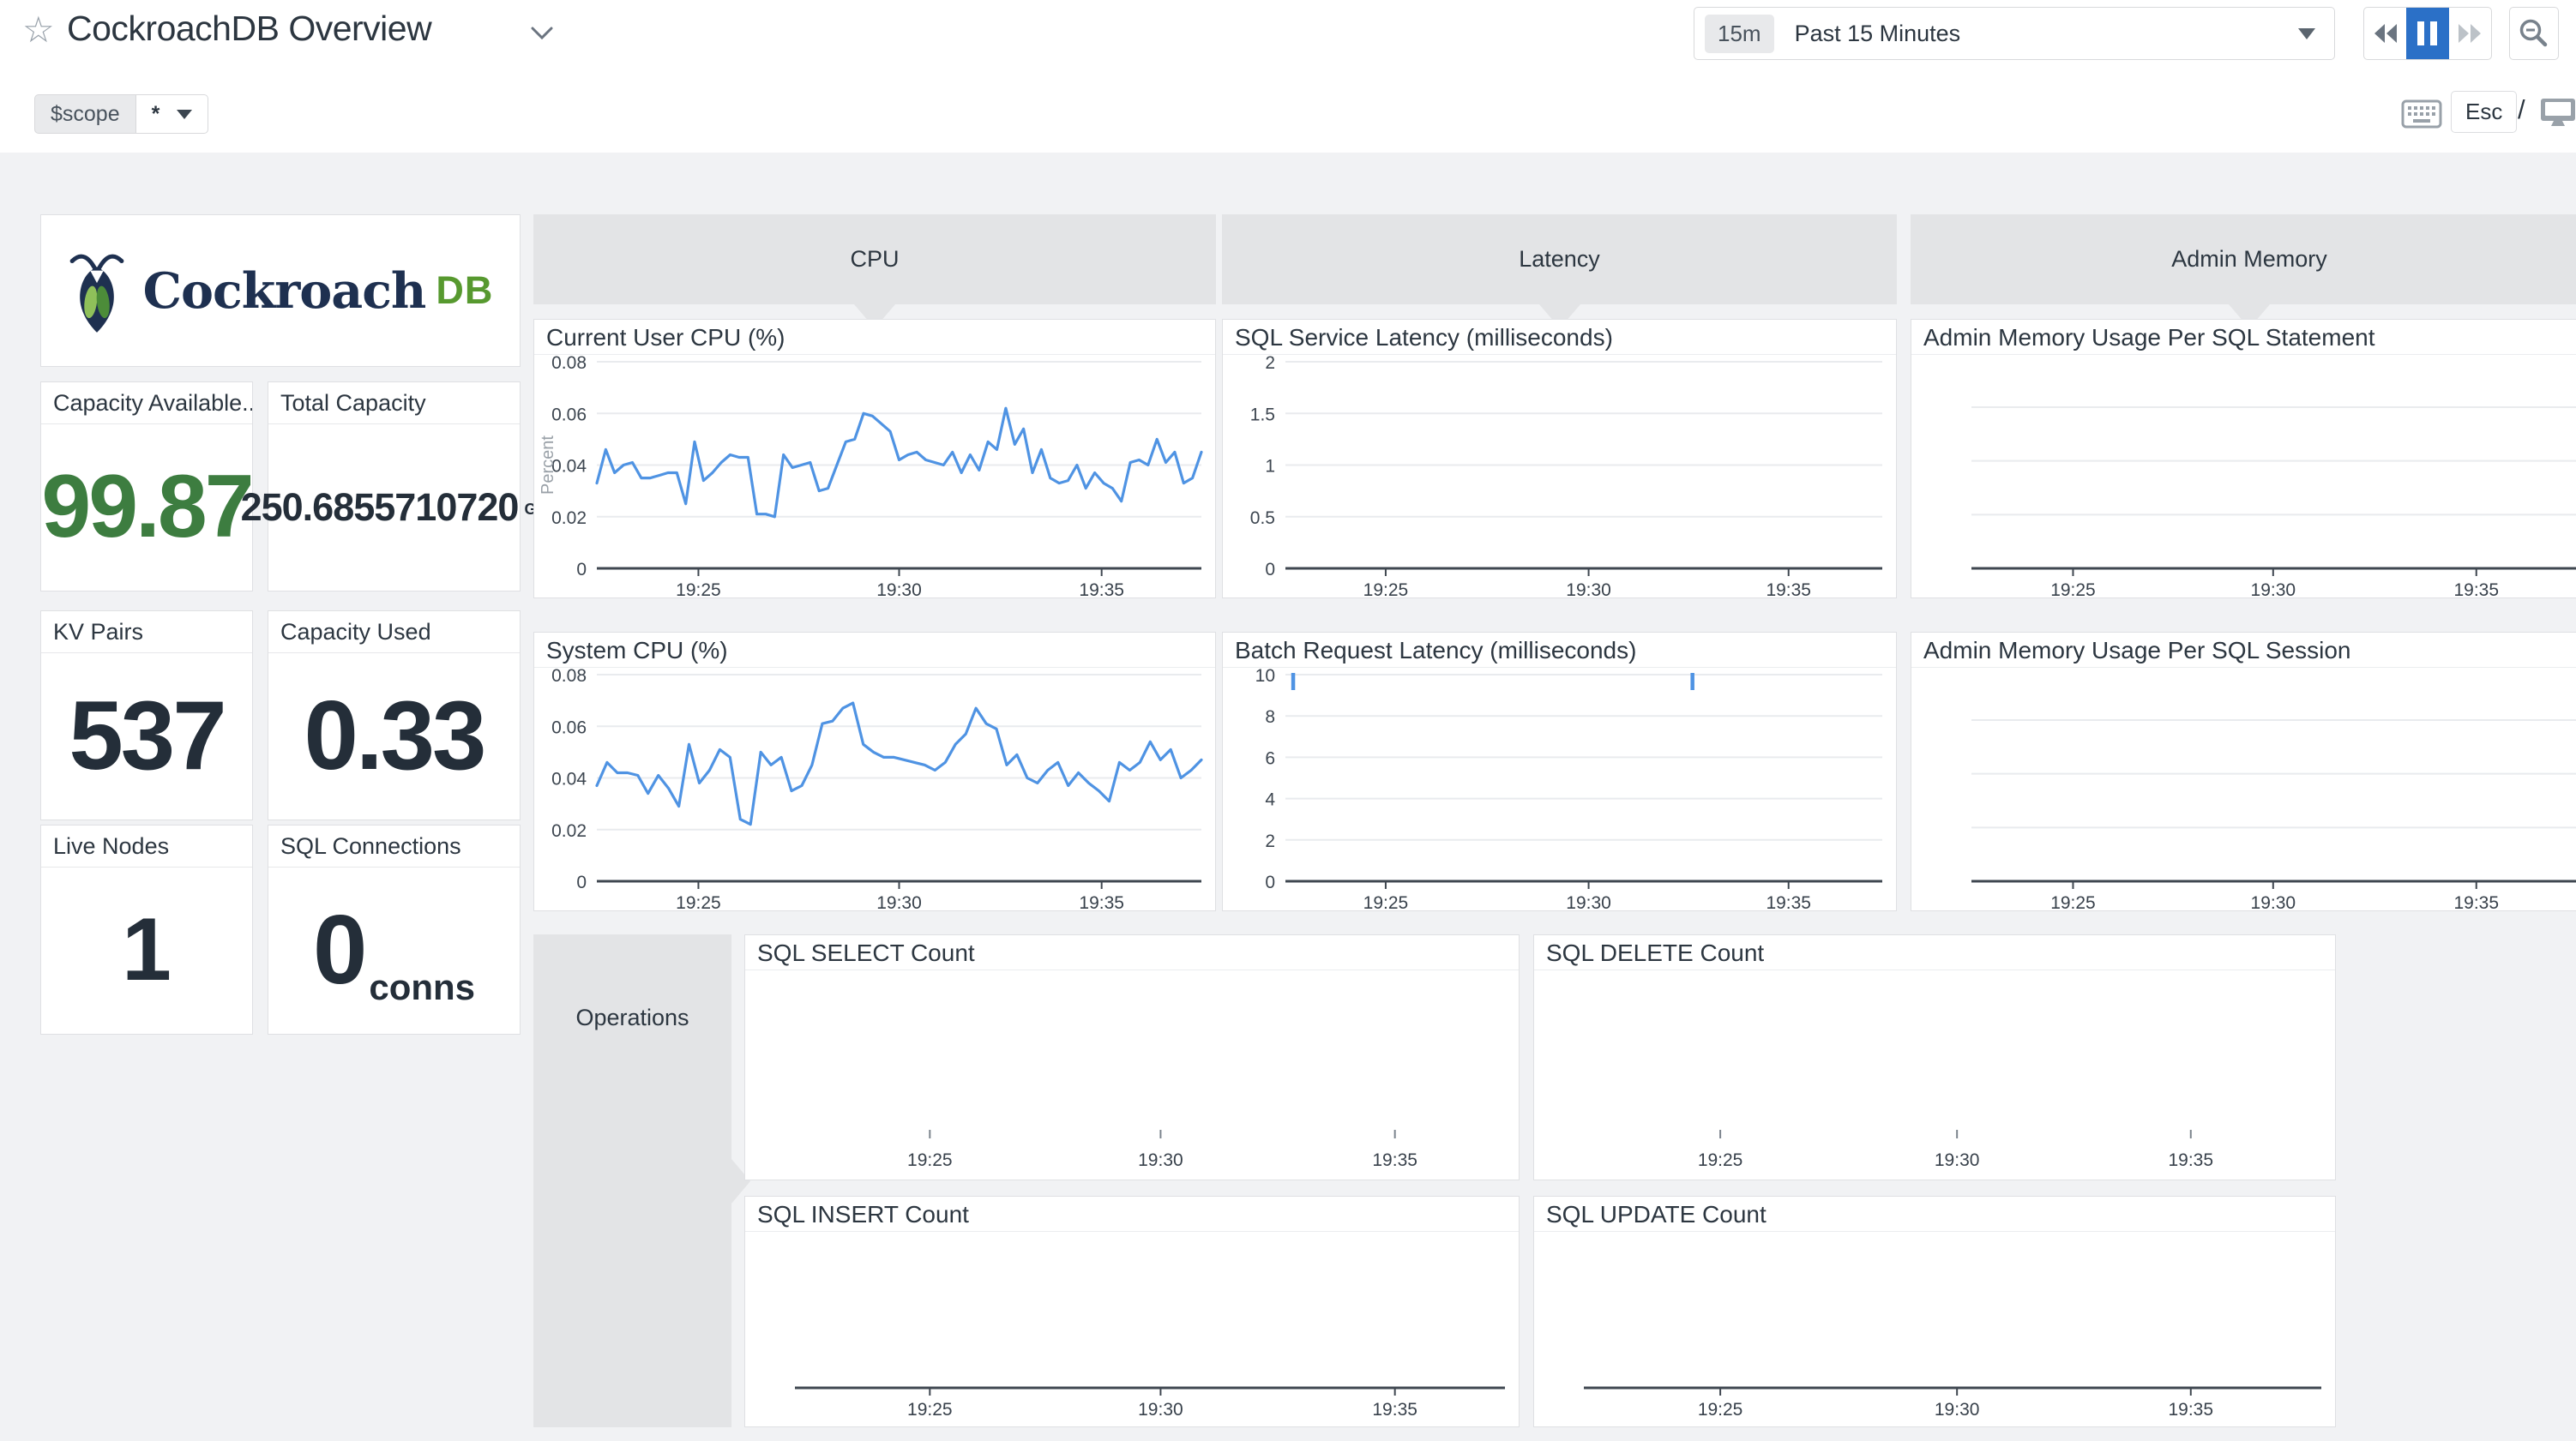 The width and height of the screenshot is (2576, 1441). What do you see at coordinates (465, 290) in the screenshot?
I see `logo-suffix: DB` at bounding box center [465, 290].